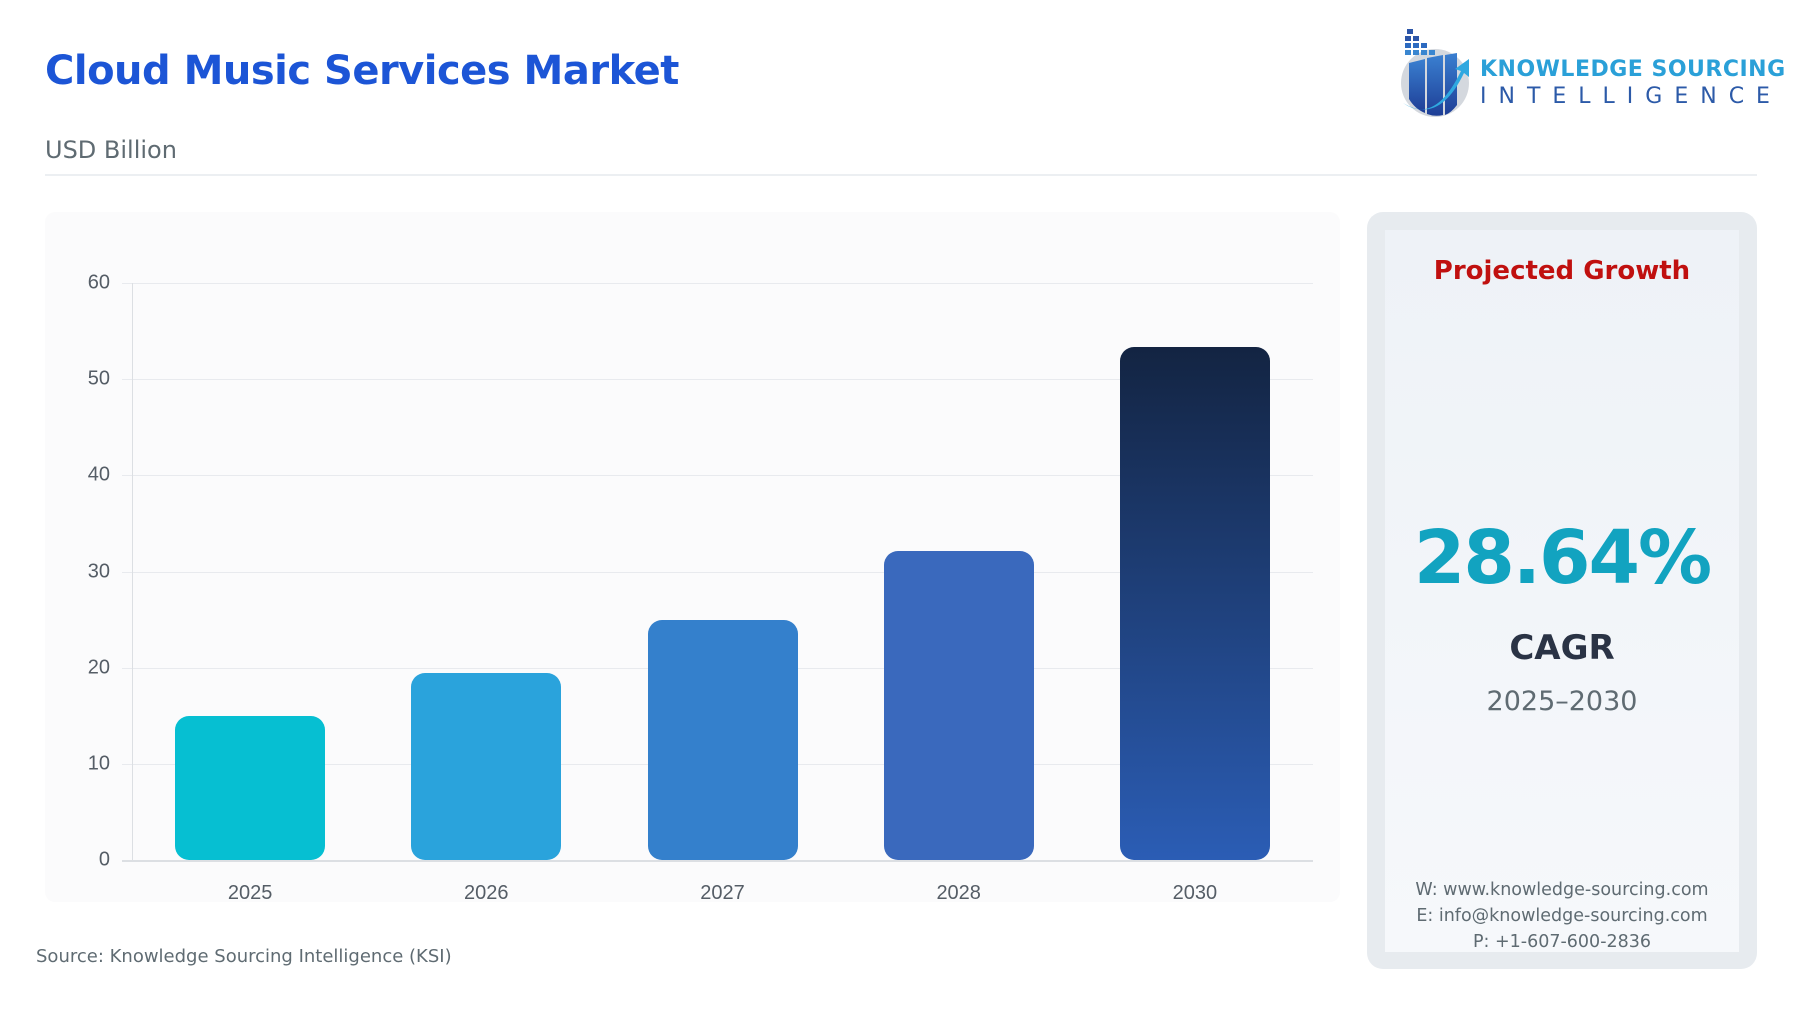 The height and width of the screenshot is (1012, 1800). Describe the element at coordinates (98, 474) in the screenshot. I see `y-tick-label: 40` at that location.